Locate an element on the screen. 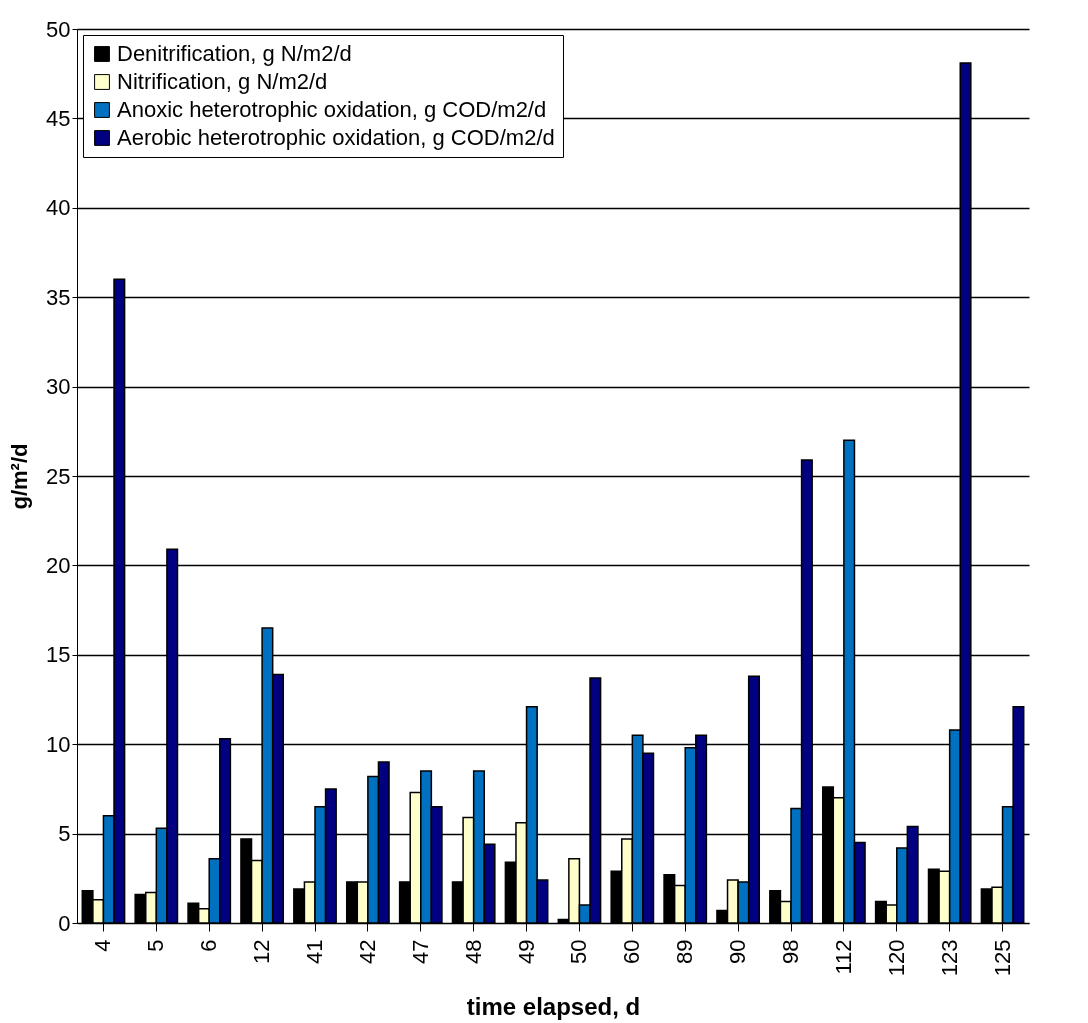 The width and height of the screenshot is (1088, 1023). y-tick-label: 50 is located at coordinates (58, 29).